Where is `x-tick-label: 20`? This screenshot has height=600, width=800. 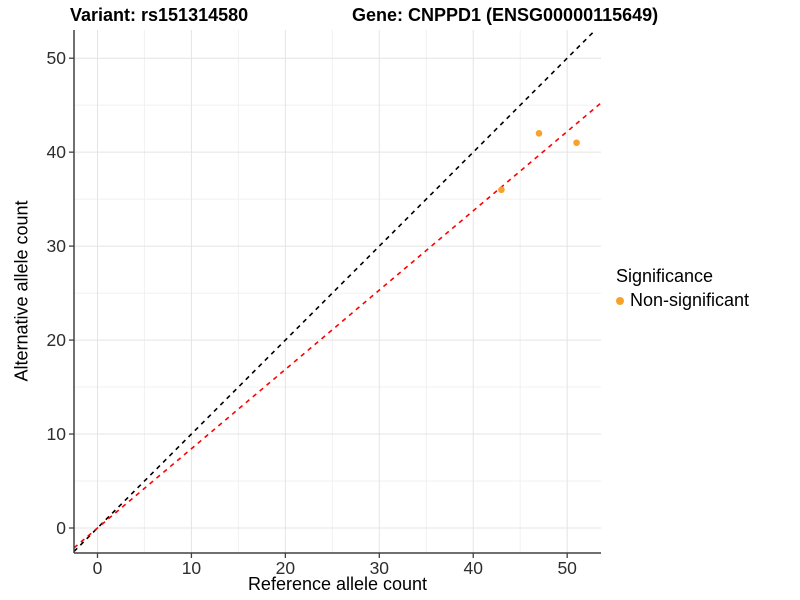
x-tick-label: 20 is located at coordinates (286, 568).